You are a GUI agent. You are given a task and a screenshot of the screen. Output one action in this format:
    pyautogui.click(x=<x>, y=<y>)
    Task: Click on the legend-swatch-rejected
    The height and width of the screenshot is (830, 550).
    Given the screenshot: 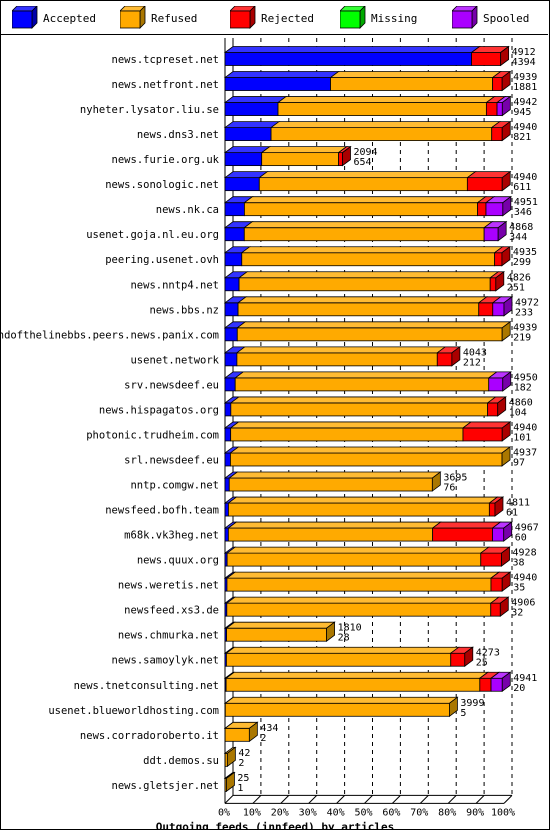 What is the action you would take?
    pyautogui.click(x=242, y=17)
    